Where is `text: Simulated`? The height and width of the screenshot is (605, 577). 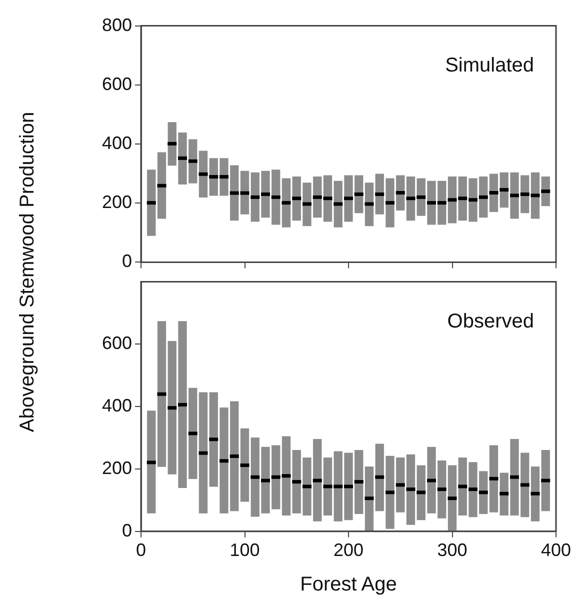 text: Simulated is located at coordinates (489, 65).